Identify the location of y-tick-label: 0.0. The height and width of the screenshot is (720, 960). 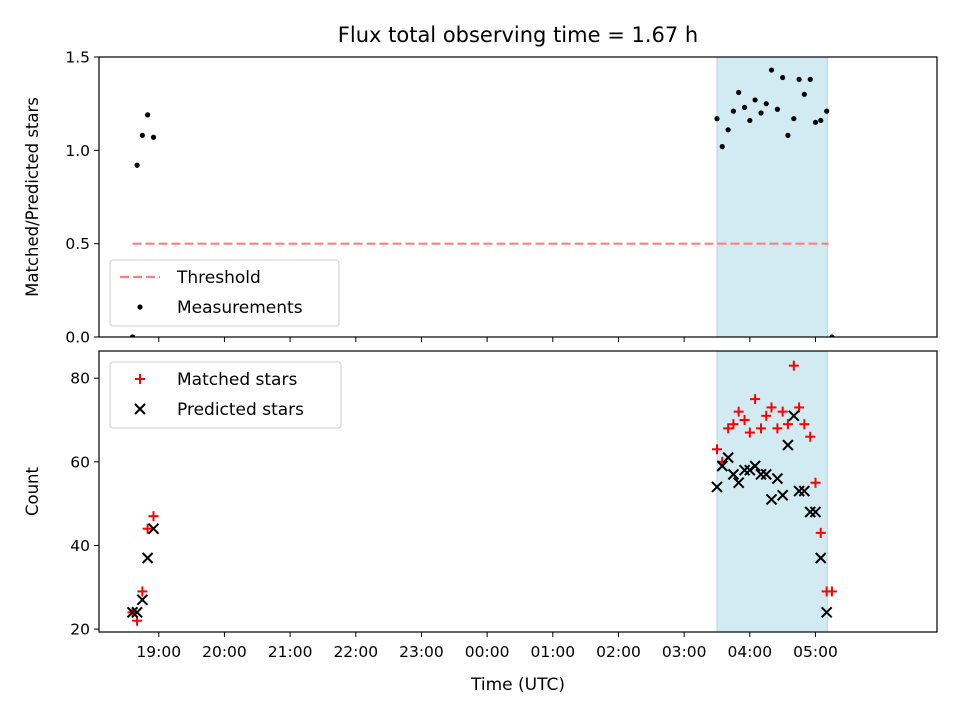
(77, 338).